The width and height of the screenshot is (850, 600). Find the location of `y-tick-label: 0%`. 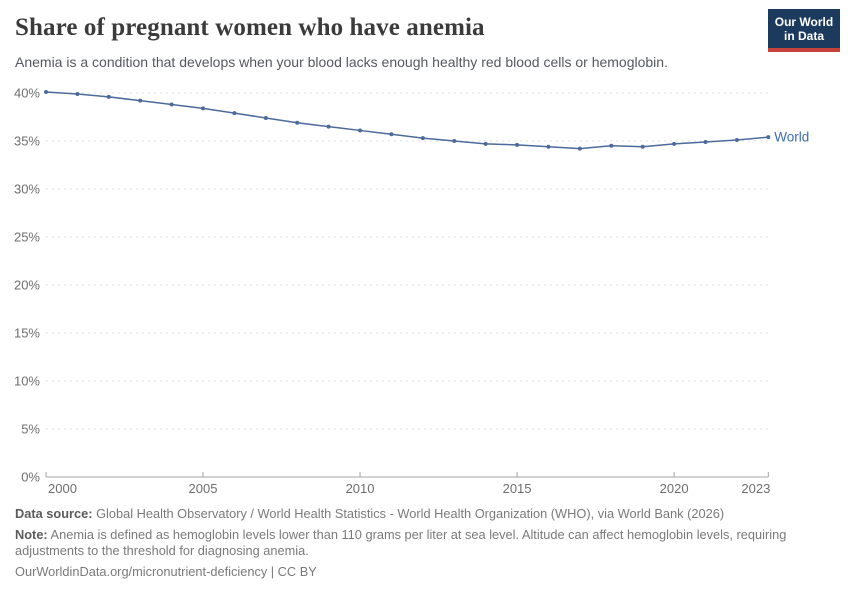

y-tick-label: 0% is located at coordinates (30, 477).